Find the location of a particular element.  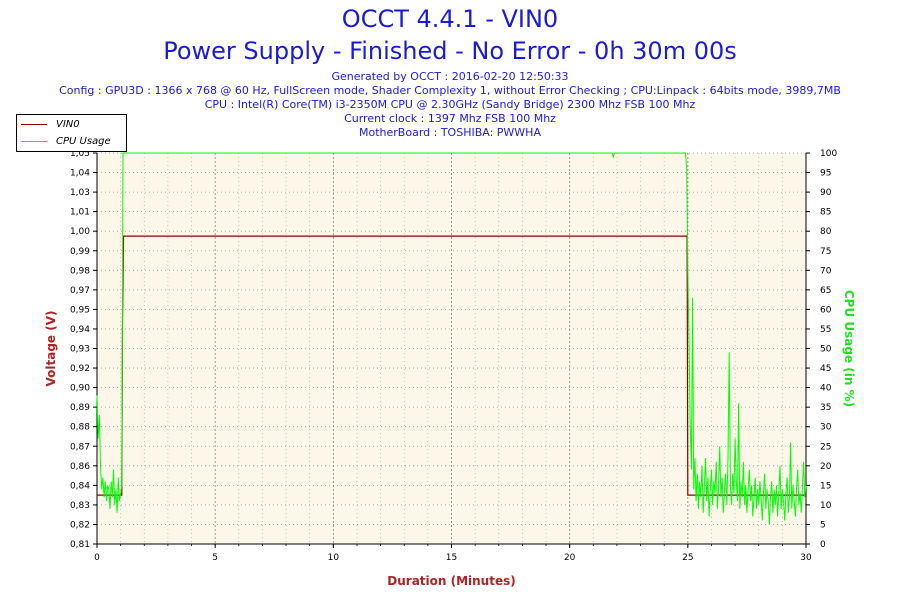

y-left-tick-label: 0,84 is located at coordinates (80, 486).